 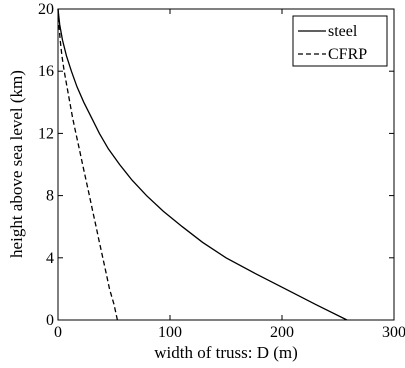 What do you see at coordinates (393, 332) in the screenshot?
I see `x-tick-label: 300` at bounding box center [393, 332].